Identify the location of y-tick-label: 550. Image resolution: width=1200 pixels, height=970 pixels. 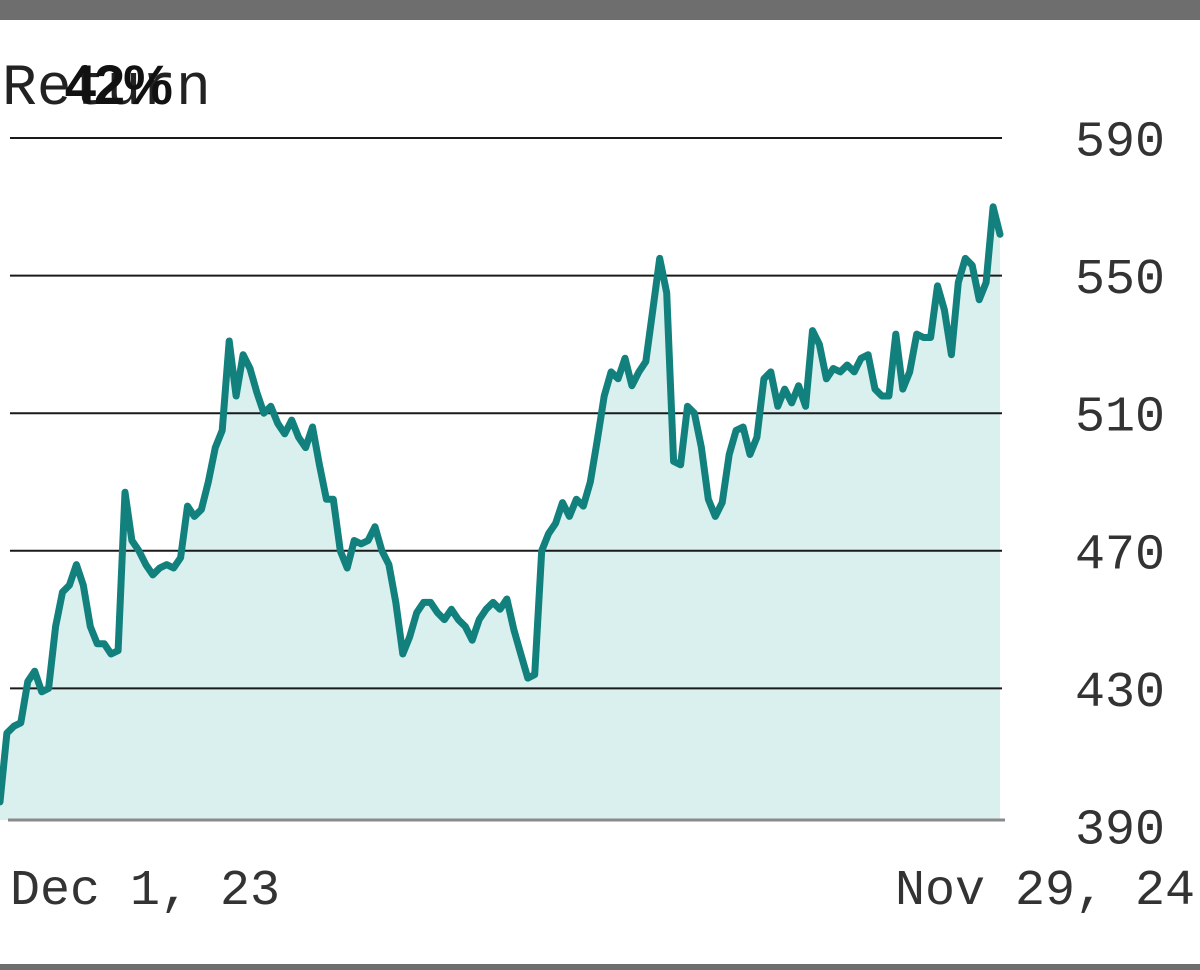
(1120, 280).